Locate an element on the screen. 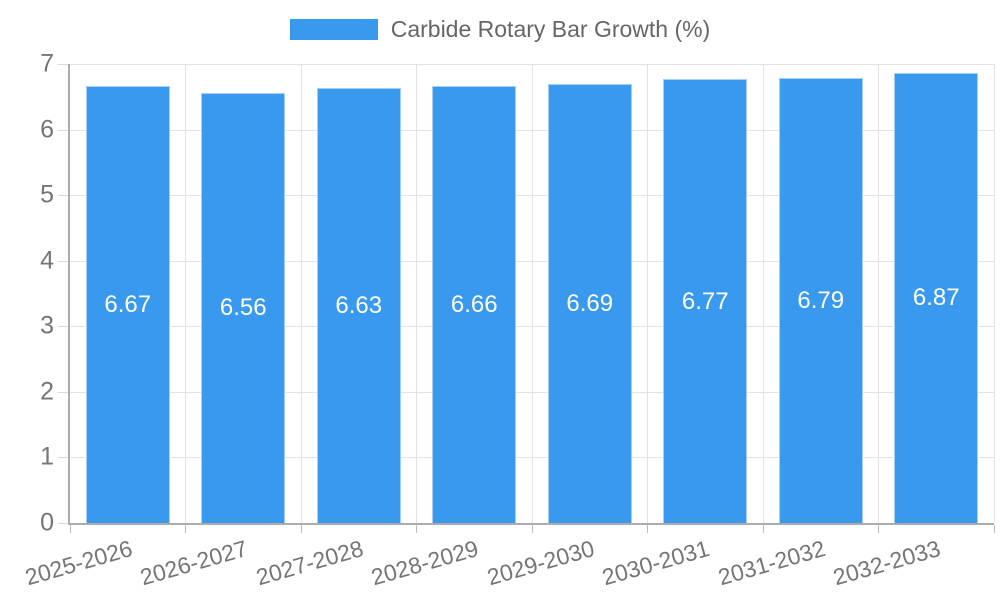 The width and height of the screenshot is (1000, 600). x-axis-tick-label: 2026-2027 is located at coordinates (194, 563).